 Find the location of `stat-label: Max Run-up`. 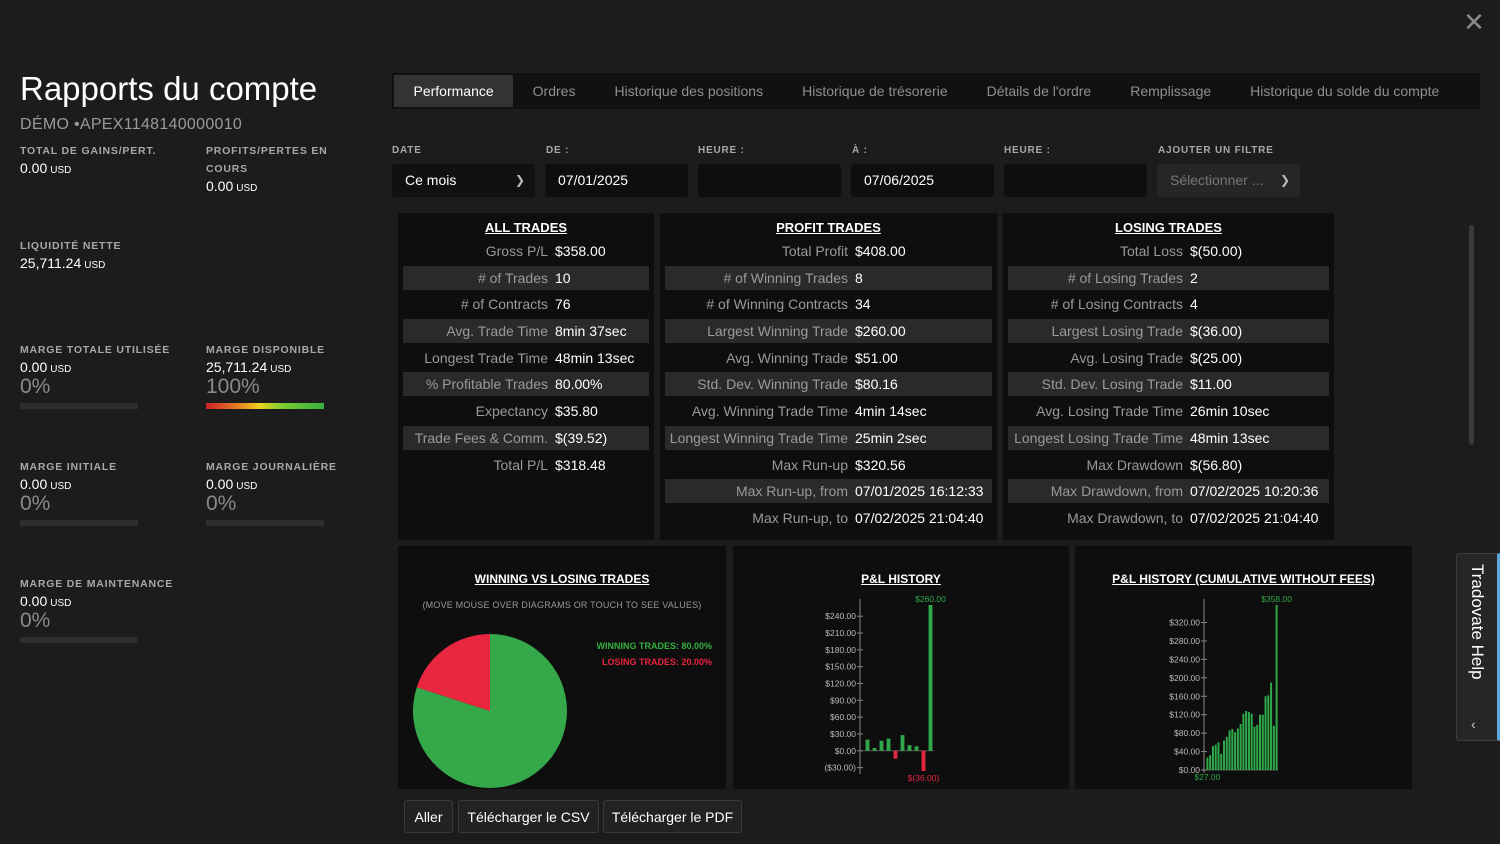

stat-label: Max Run-up is located at coordinates (809, 464).